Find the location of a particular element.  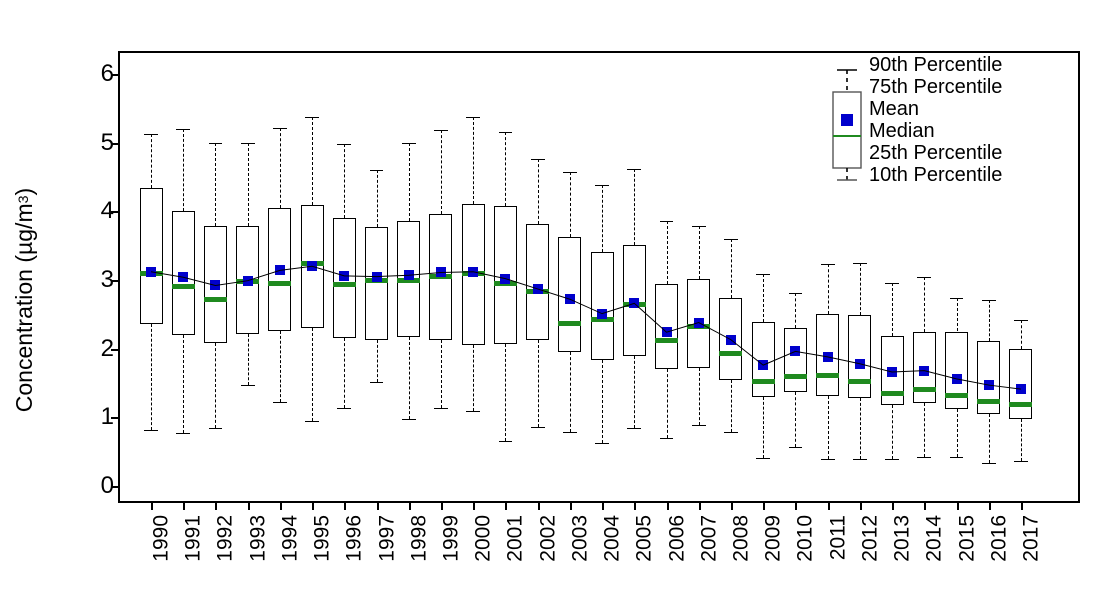

x-tick-mark-2017 is located at coordinates (1021, 505).